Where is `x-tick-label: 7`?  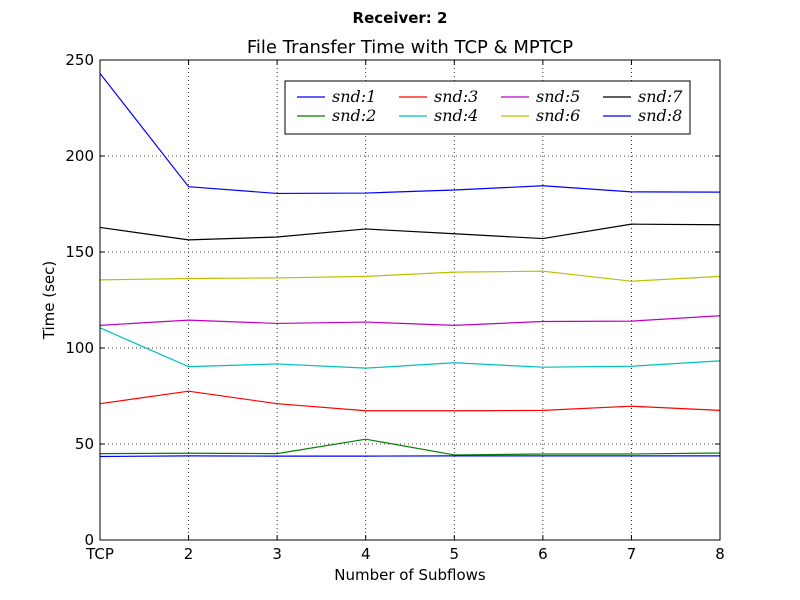
x-tick-label: 7 is located at coordinates (632, 554).